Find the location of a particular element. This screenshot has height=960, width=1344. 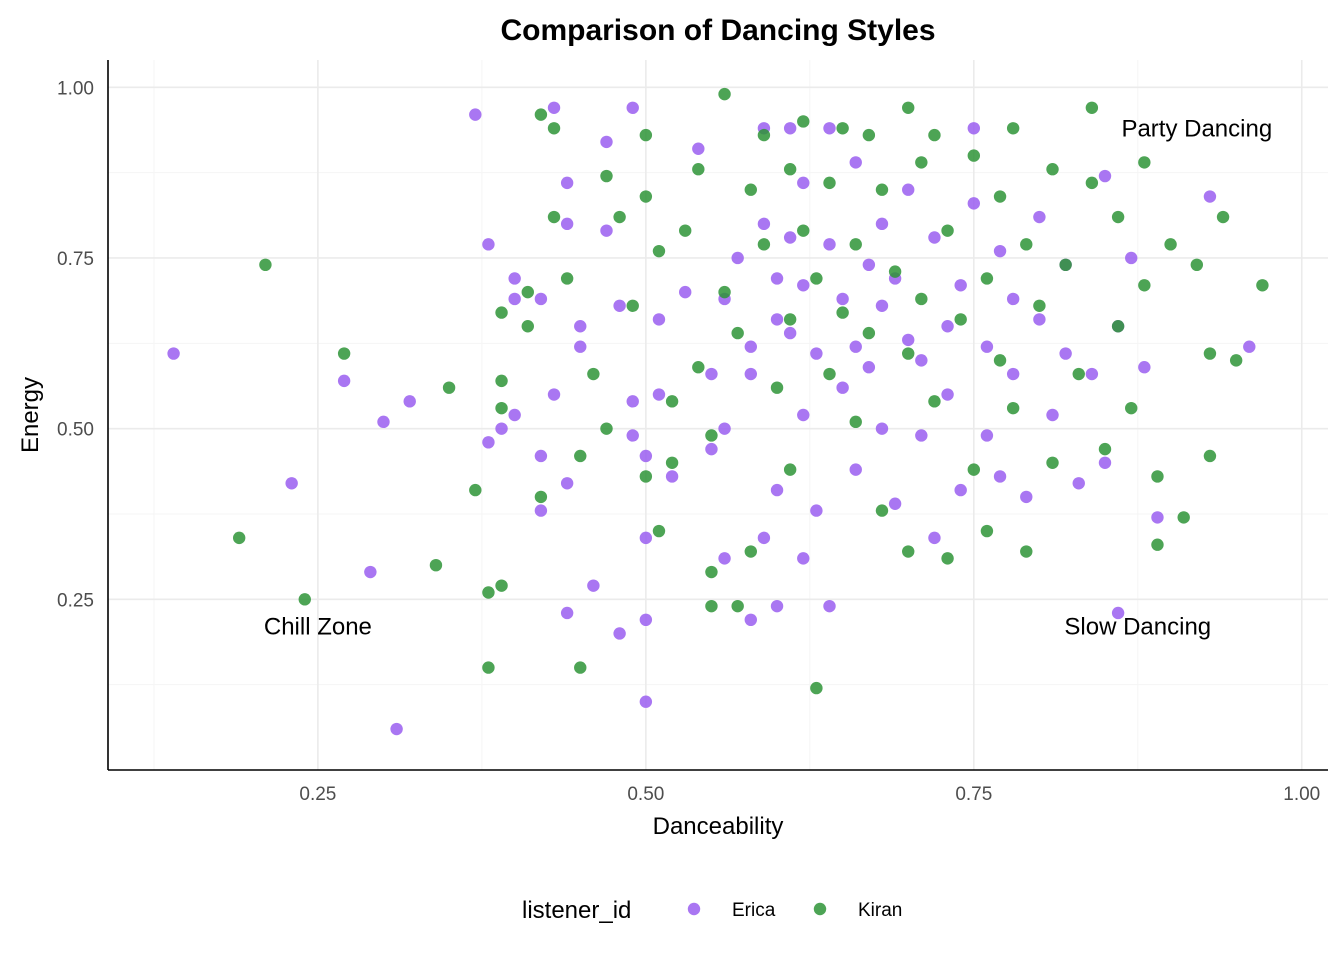

annotation-label: Party Dancing is located at coordinates (1196, 128).